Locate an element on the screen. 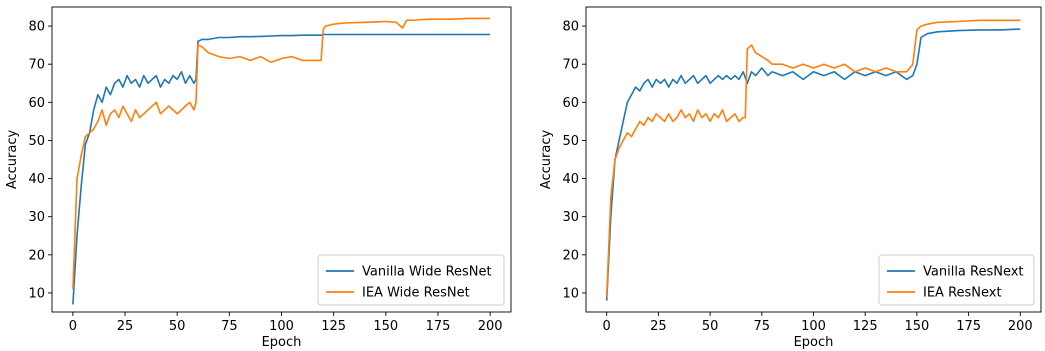  legend: Vanilla ResNext IEA ResNext is located at coordinates (956, 280).